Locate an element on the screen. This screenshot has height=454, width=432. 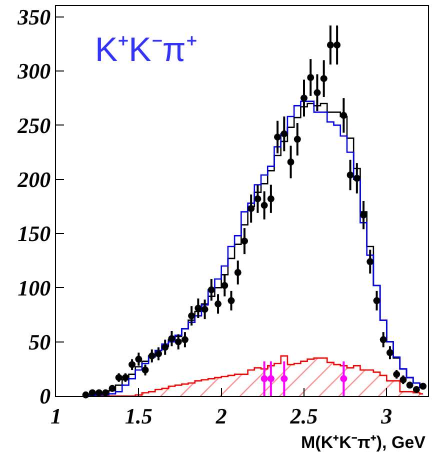
y-tick-label: 50 is located at coordinates (39, 342).